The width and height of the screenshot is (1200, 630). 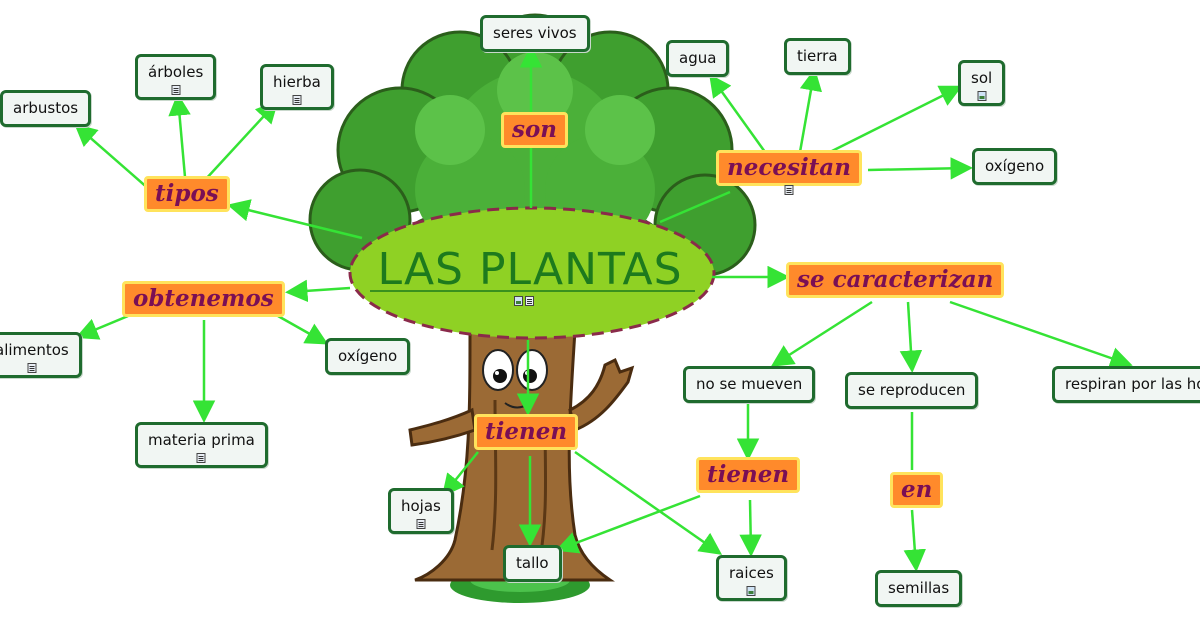 I want to click on concept-no-se-mueven: no se mueven, so click(x=749, y=384).